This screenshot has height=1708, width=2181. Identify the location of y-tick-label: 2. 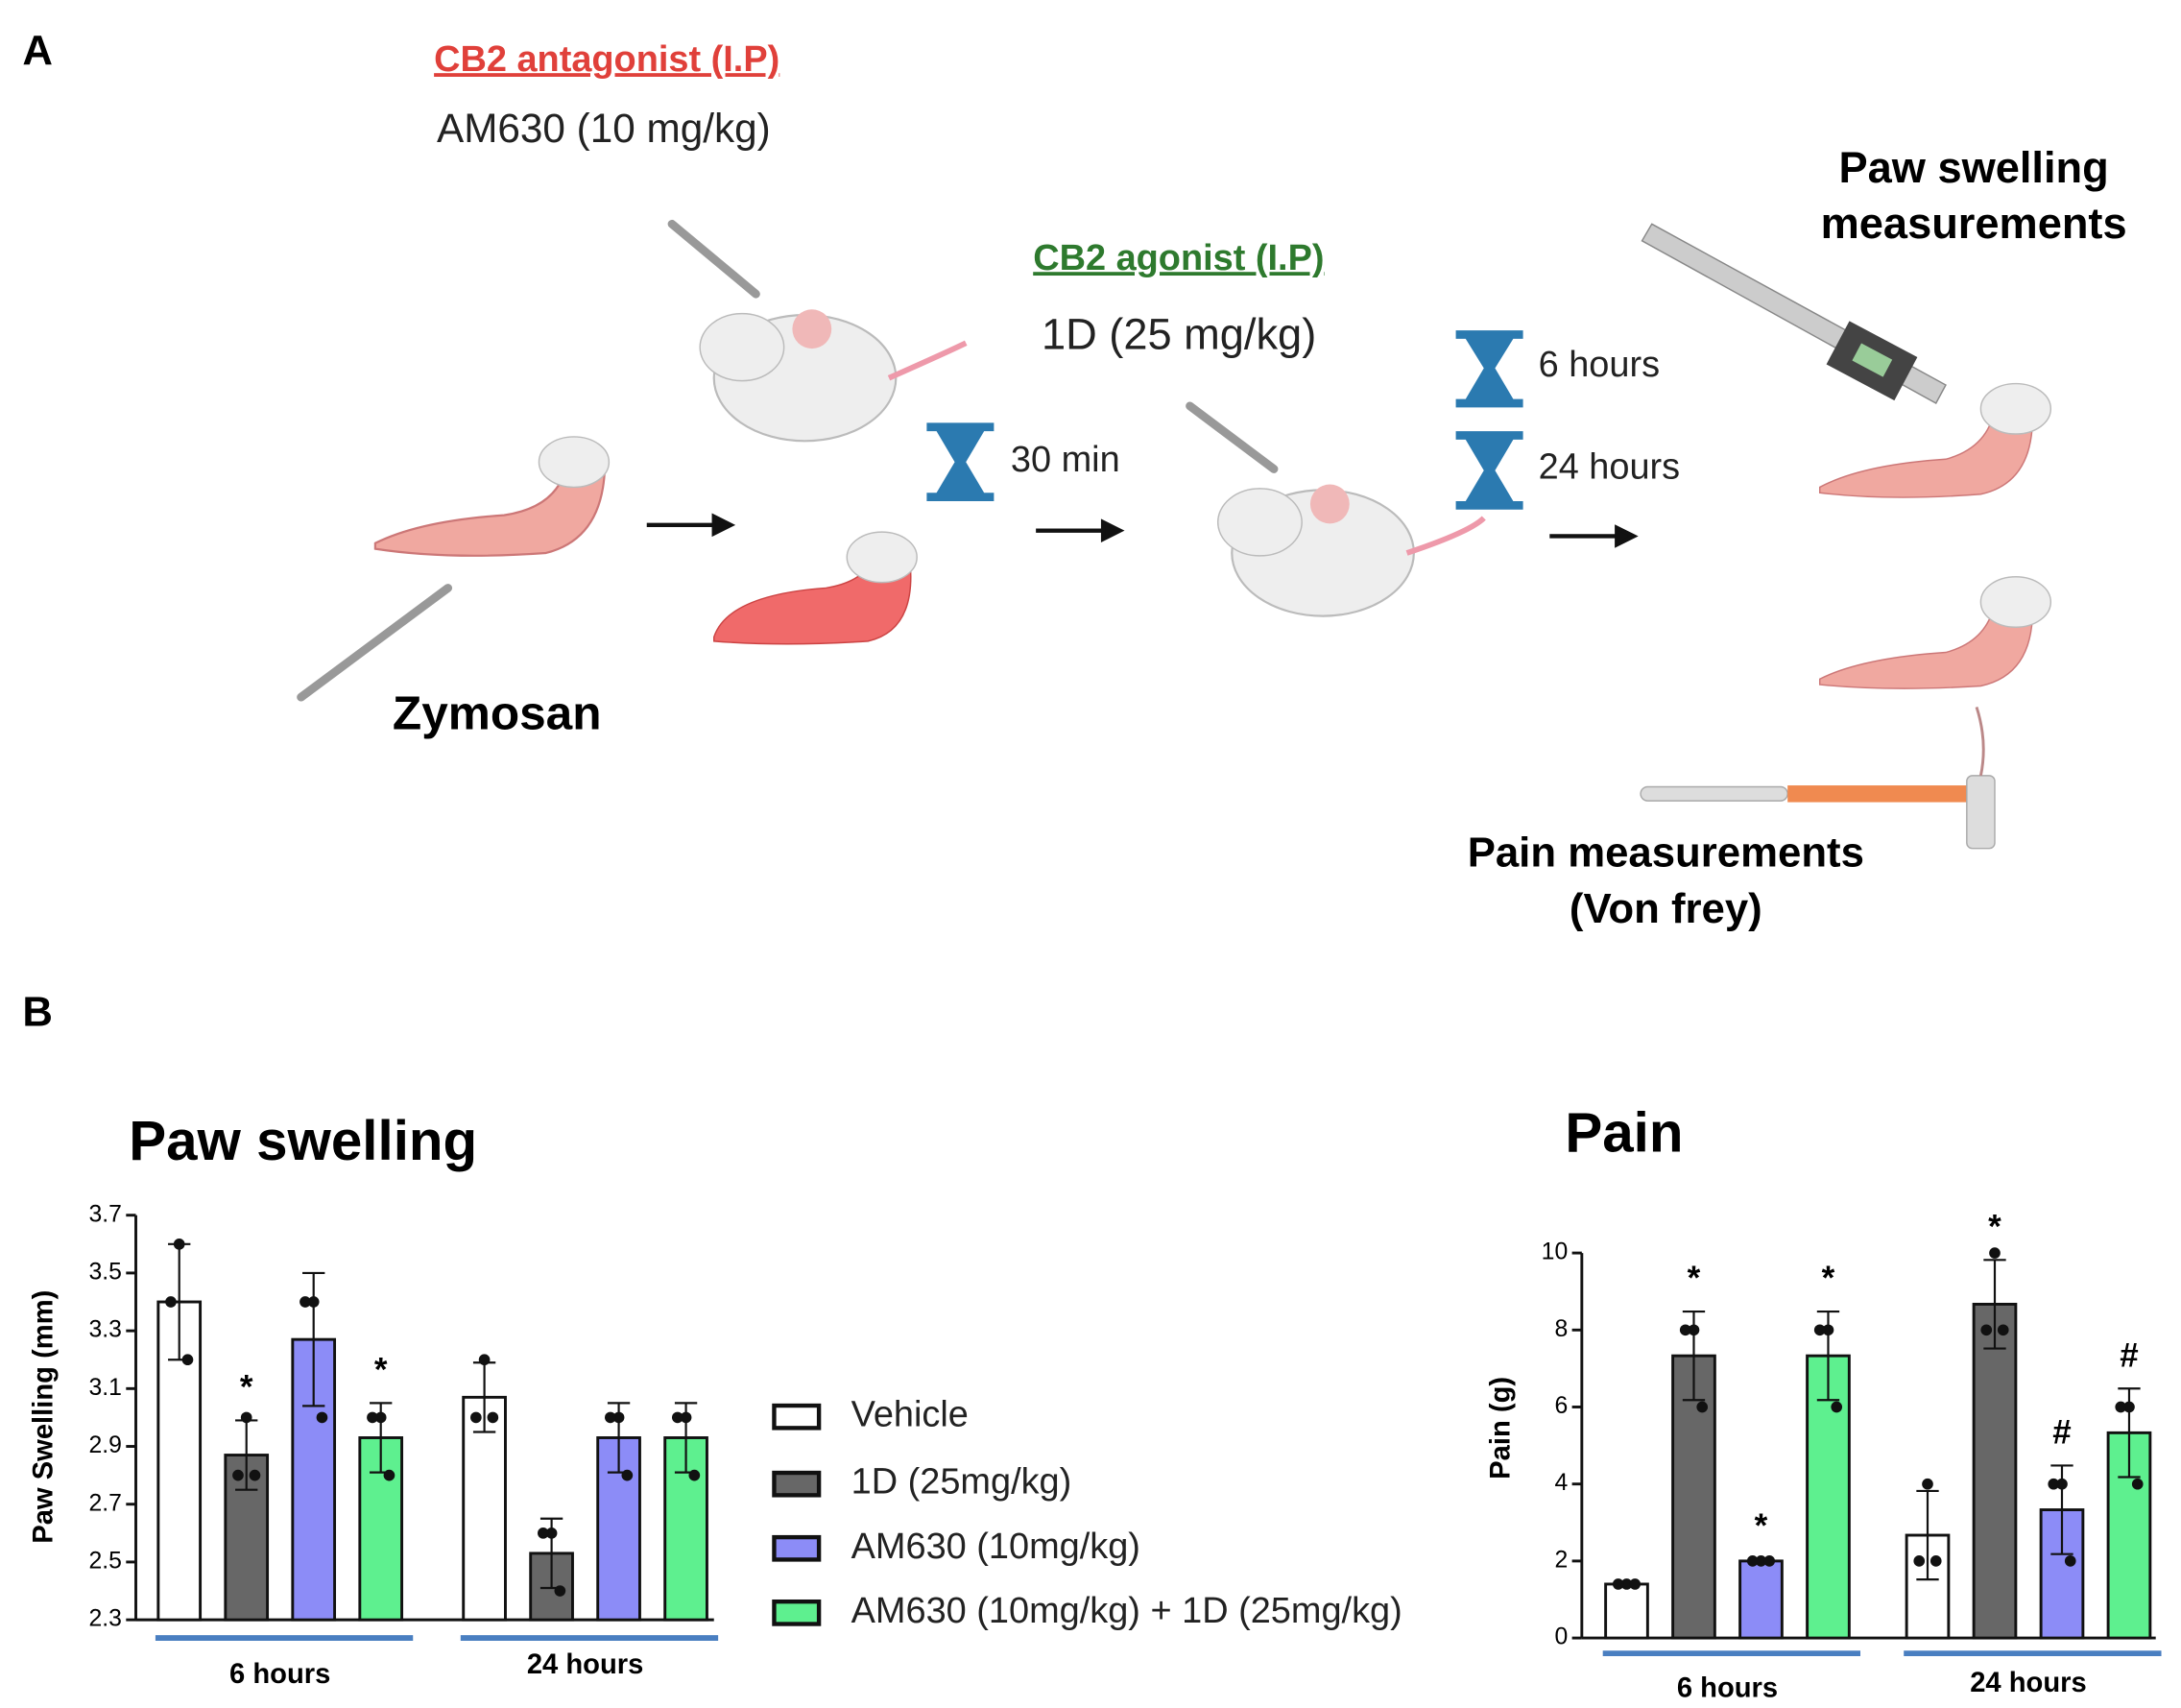
(1561, 1560).